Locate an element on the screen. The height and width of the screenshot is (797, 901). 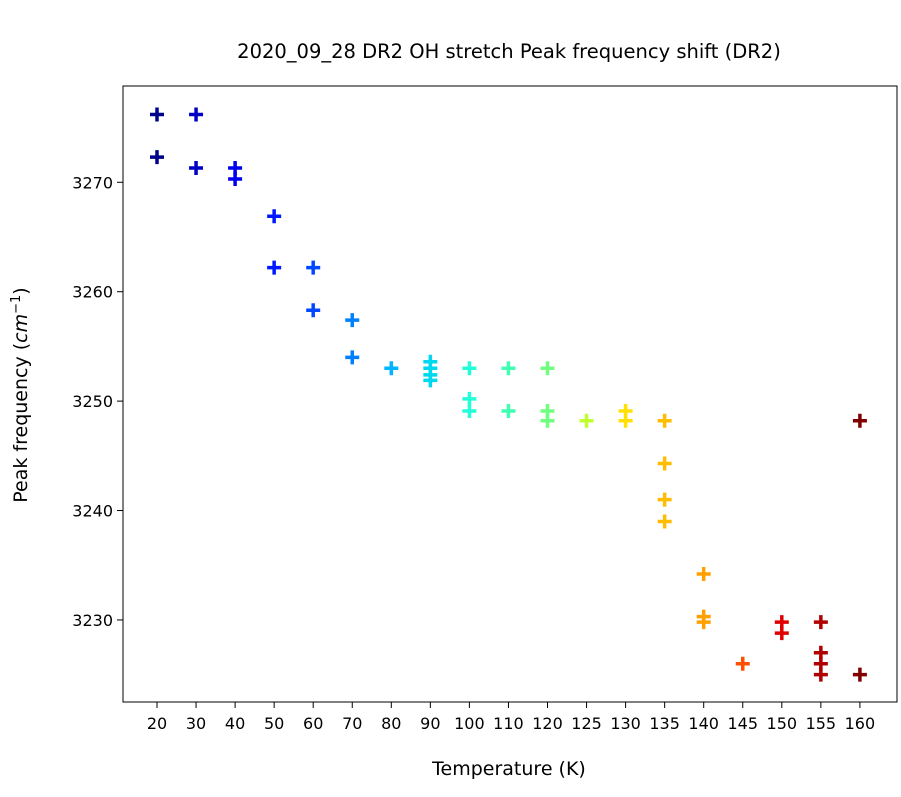
y-tick-label: 3240 is located at coordinates (92, 511).